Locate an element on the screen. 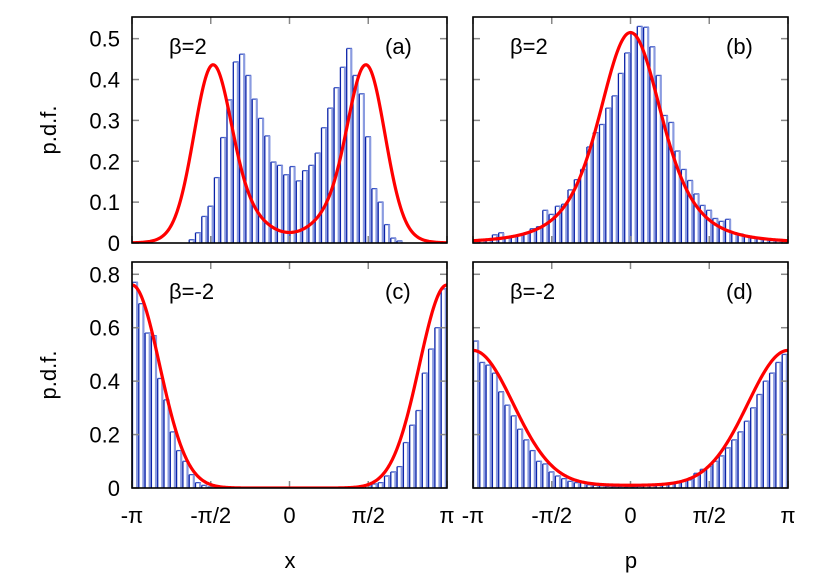  panel-label: (c) is located at coordinates (398, 291).